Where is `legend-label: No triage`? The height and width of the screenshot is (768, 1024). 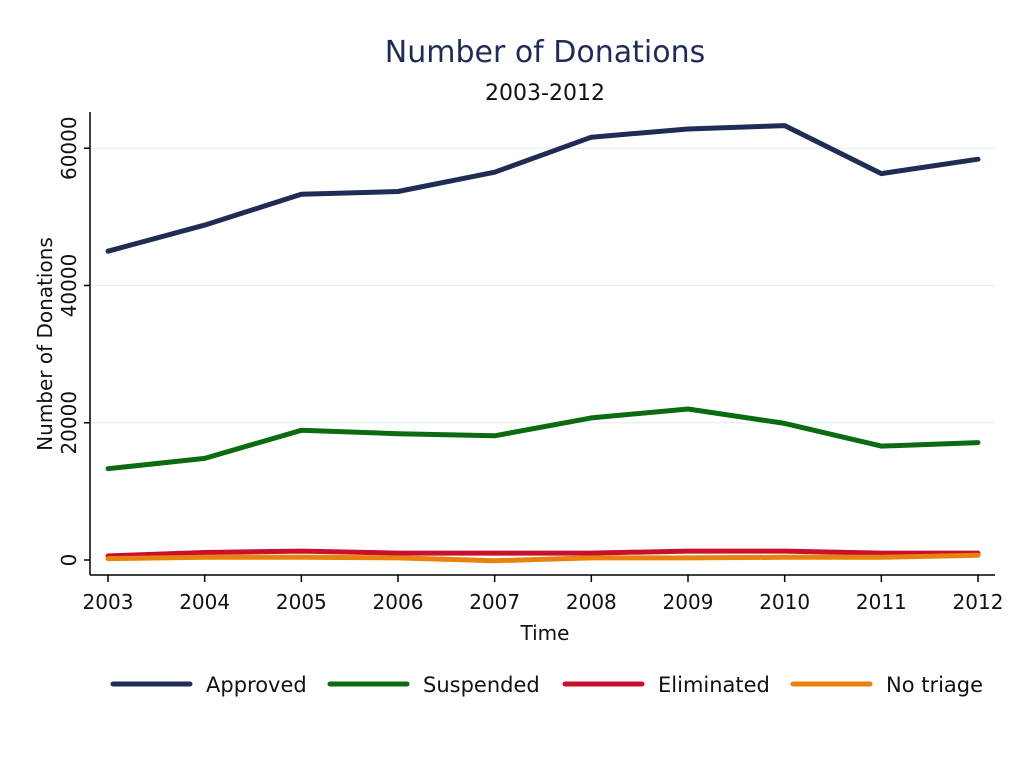 legend-label: No triage is located at coordinates (934, 685).